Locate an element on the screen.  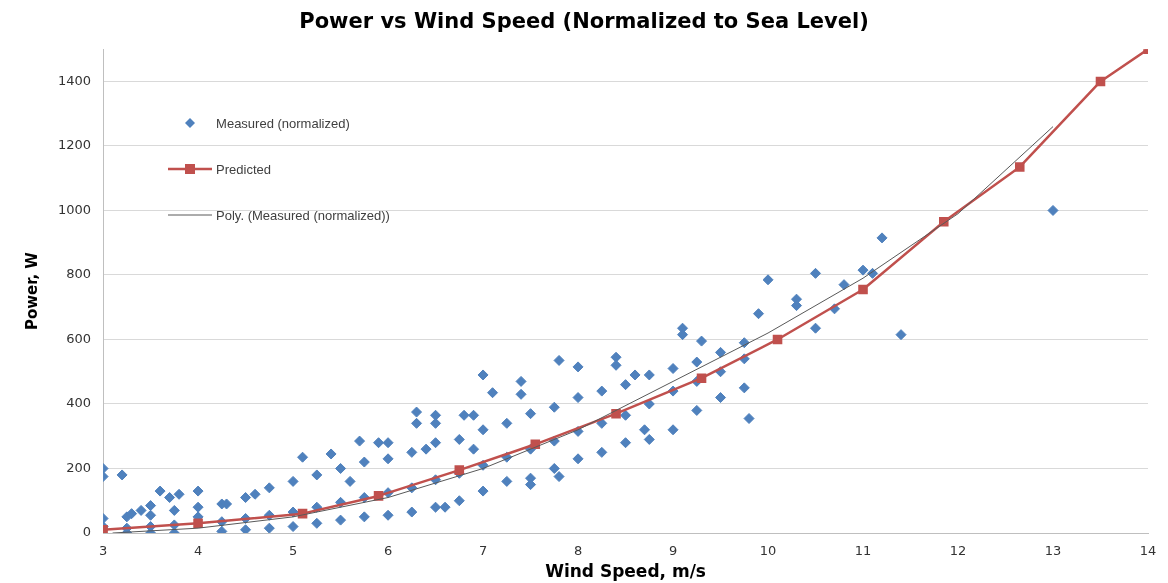
legend-label: Predicted is located at coordinates (243, 169).